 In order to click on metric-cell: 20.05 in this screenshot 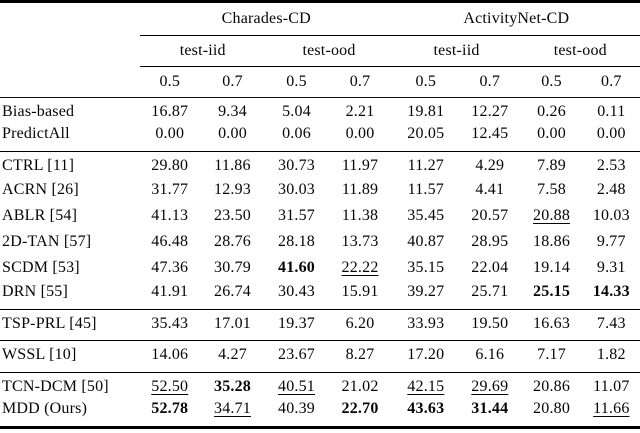, I will do `click(426, 134)`.